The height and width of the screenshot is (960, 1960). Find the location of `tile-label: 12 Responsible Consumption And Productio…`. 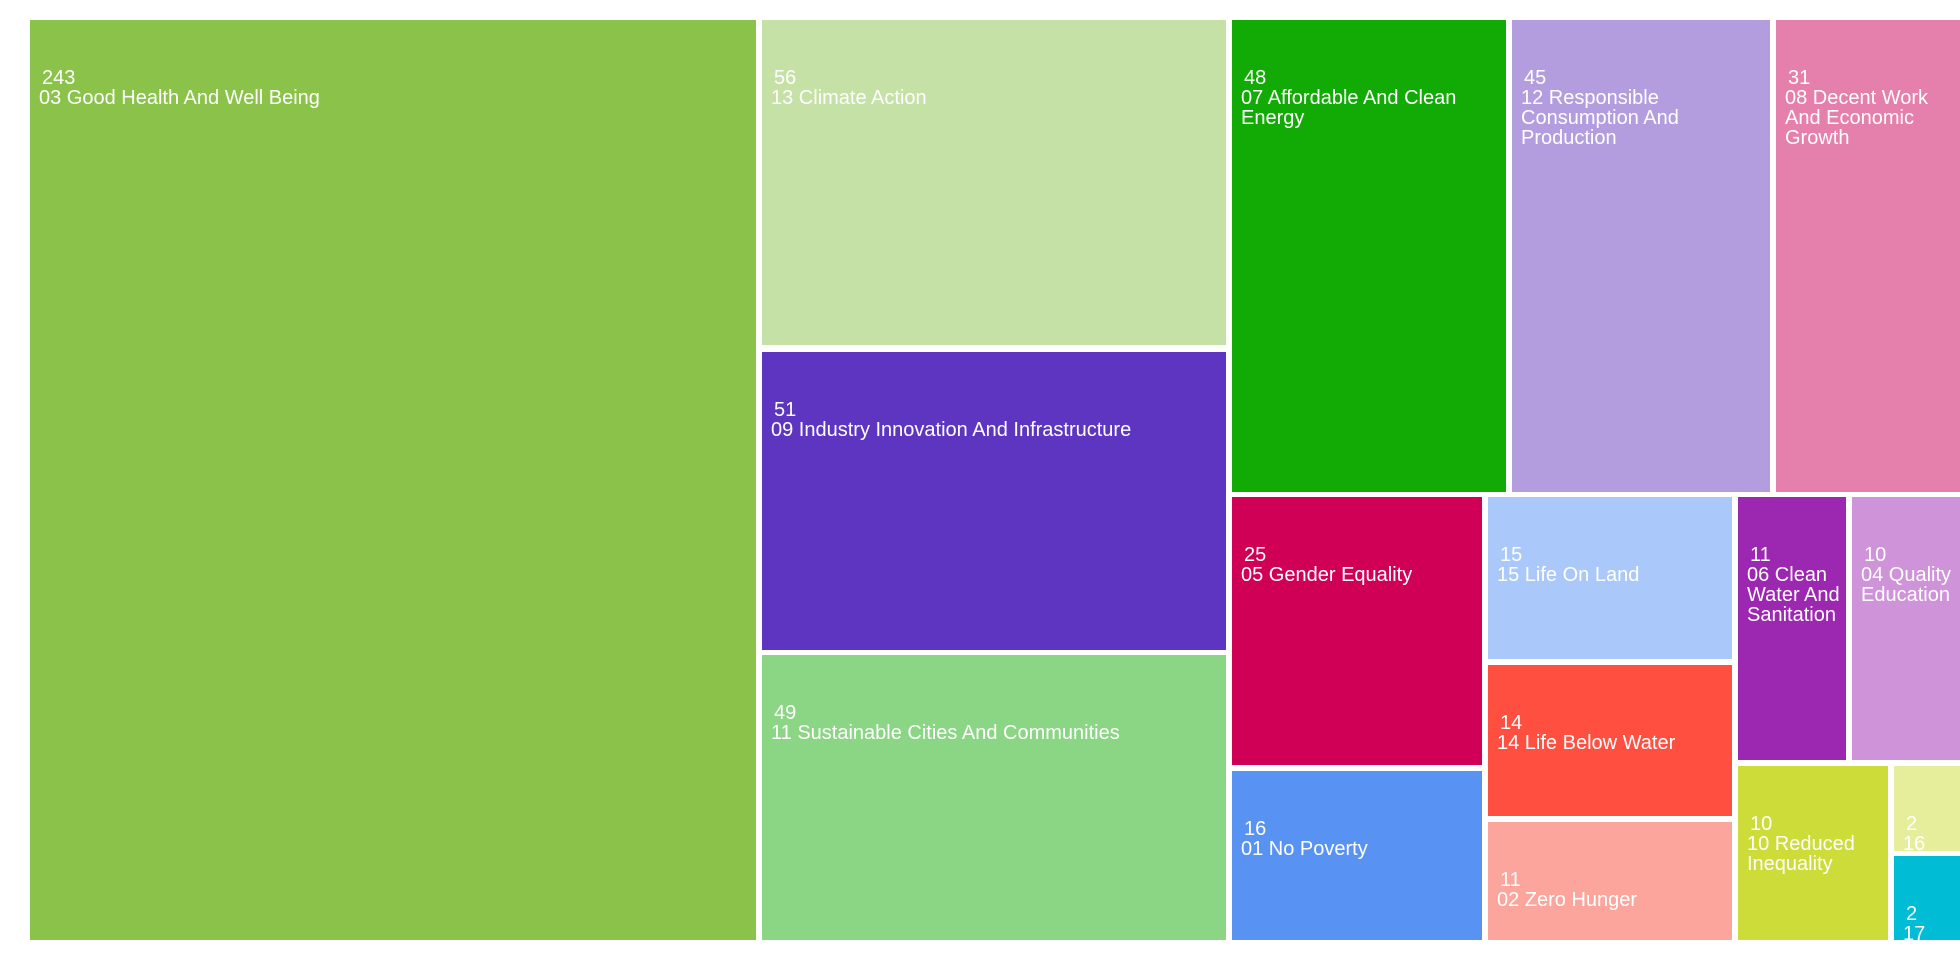

tile-label: 12 Responsible Consumption And Productio… is located at coordinates (1600, 118).